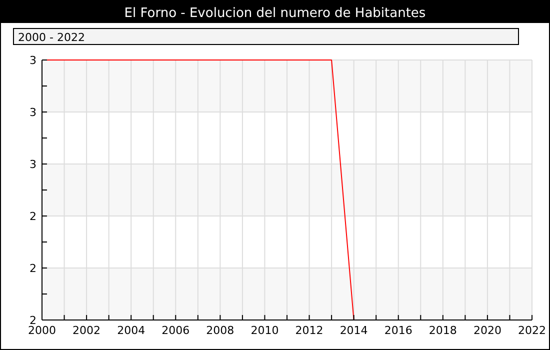 The image size is (550, 350). What do you see at coordinates (42, 330) in the screenshot?
I see `x-tick-label: 2000` at bounding box center [42, 330].